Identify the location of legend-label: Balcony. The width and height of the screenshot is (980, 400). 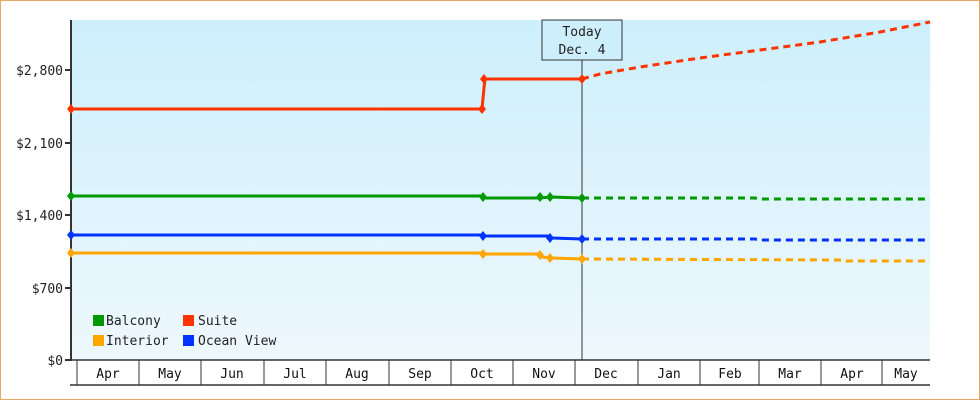
(133, 321).